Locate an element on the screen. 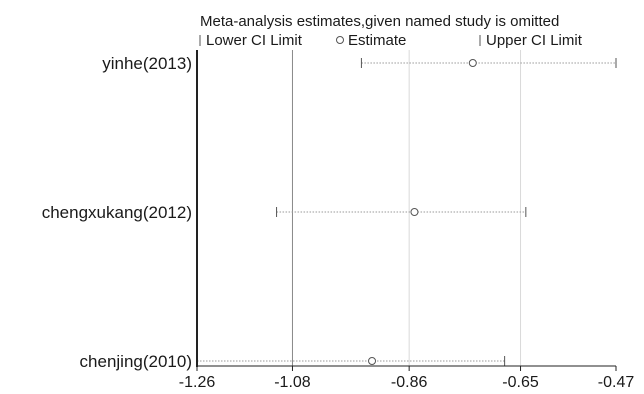  legend-estimate-label: Estimate is located at coordinates (377, 40).